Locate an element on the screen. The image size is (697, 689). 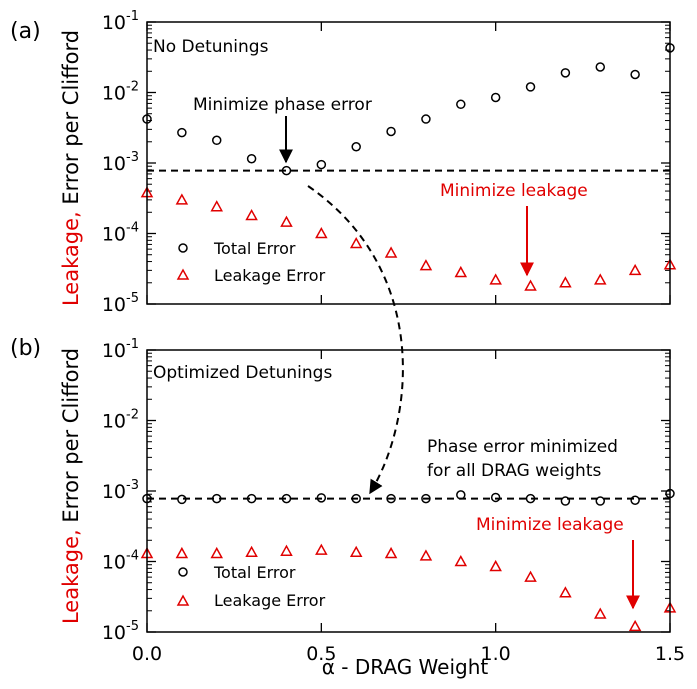
panel-a-title: No Detunings is located at coordinates (211, 47).